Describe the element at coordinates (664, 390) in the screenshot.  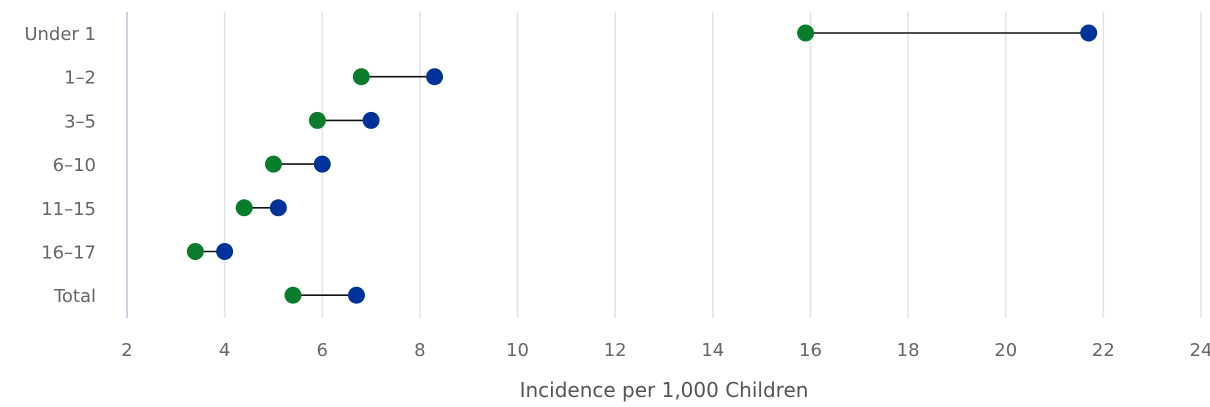
I see `x-axis-title: Incidence per 1,000 Children` at that location.